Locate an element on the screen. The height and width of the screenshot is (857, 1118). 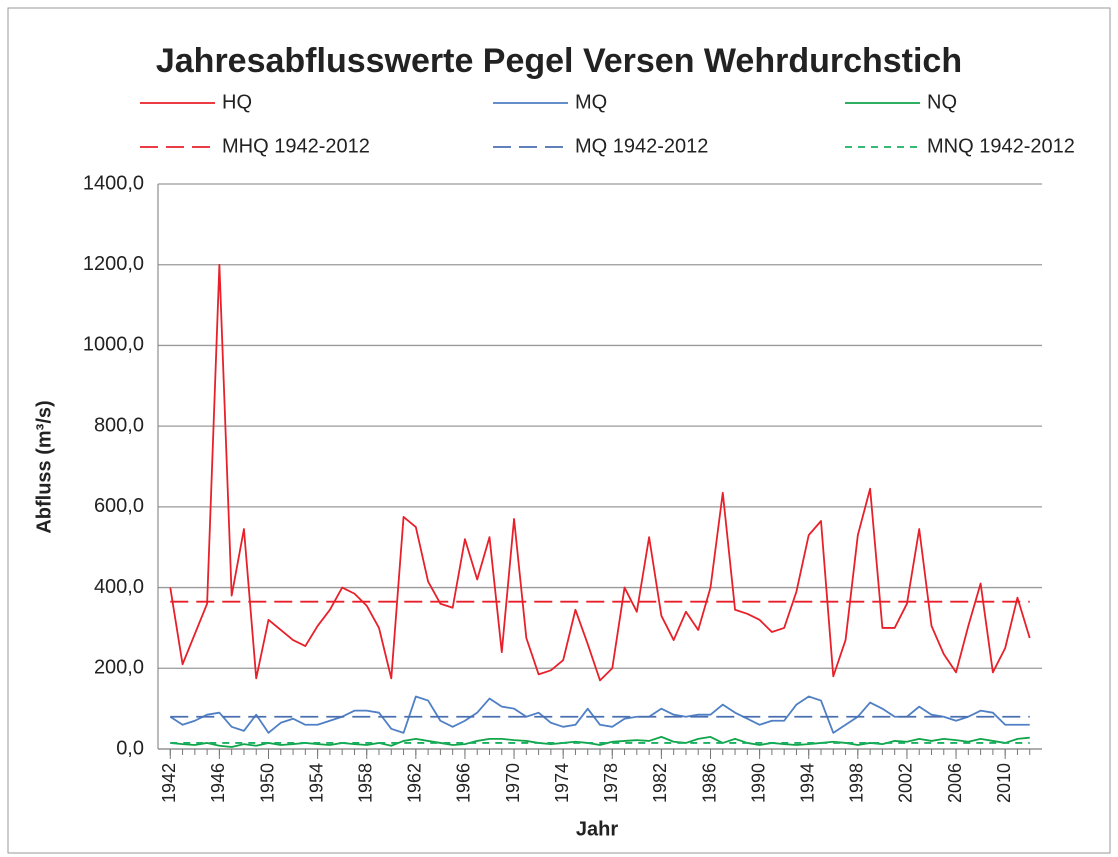
x-axis-label: Jahr is located at coordinates (597, 829).